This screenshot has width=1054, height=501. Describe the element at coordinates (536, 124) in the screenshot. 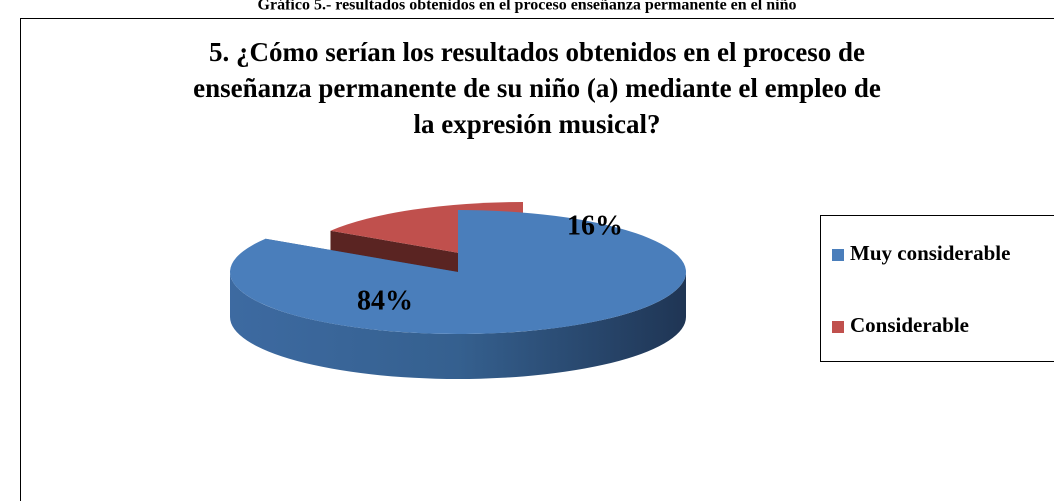

I see `chart-title: la expresión musical?` at that location.